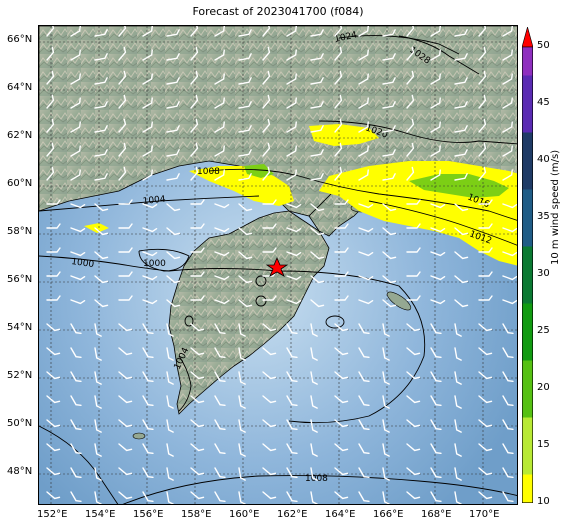  I want to click on wind-fill-yellow-west, so click(241, 186).